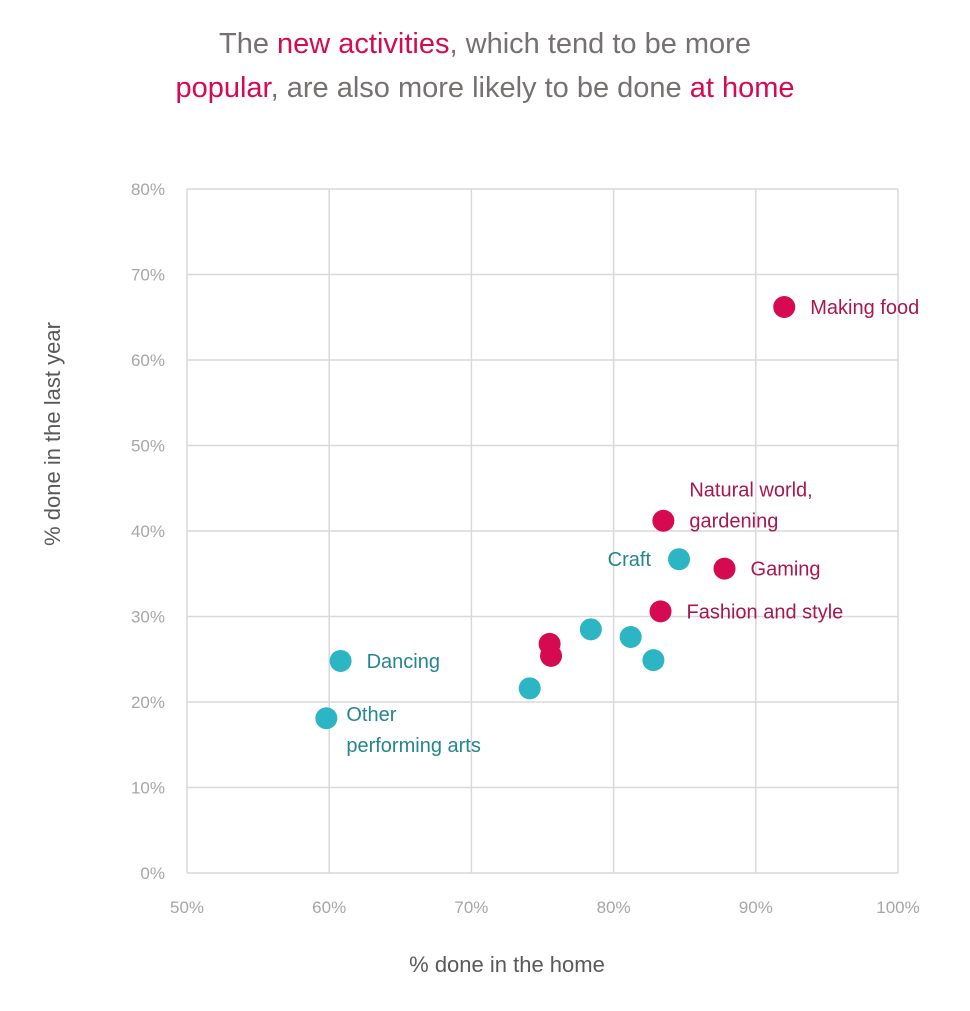 Image resolution: width=970 pixels, height=1011 pixels. Describe the element at coordinates (148, 702) in the screenshot. I see `y-tick-label: 20%` at that location.